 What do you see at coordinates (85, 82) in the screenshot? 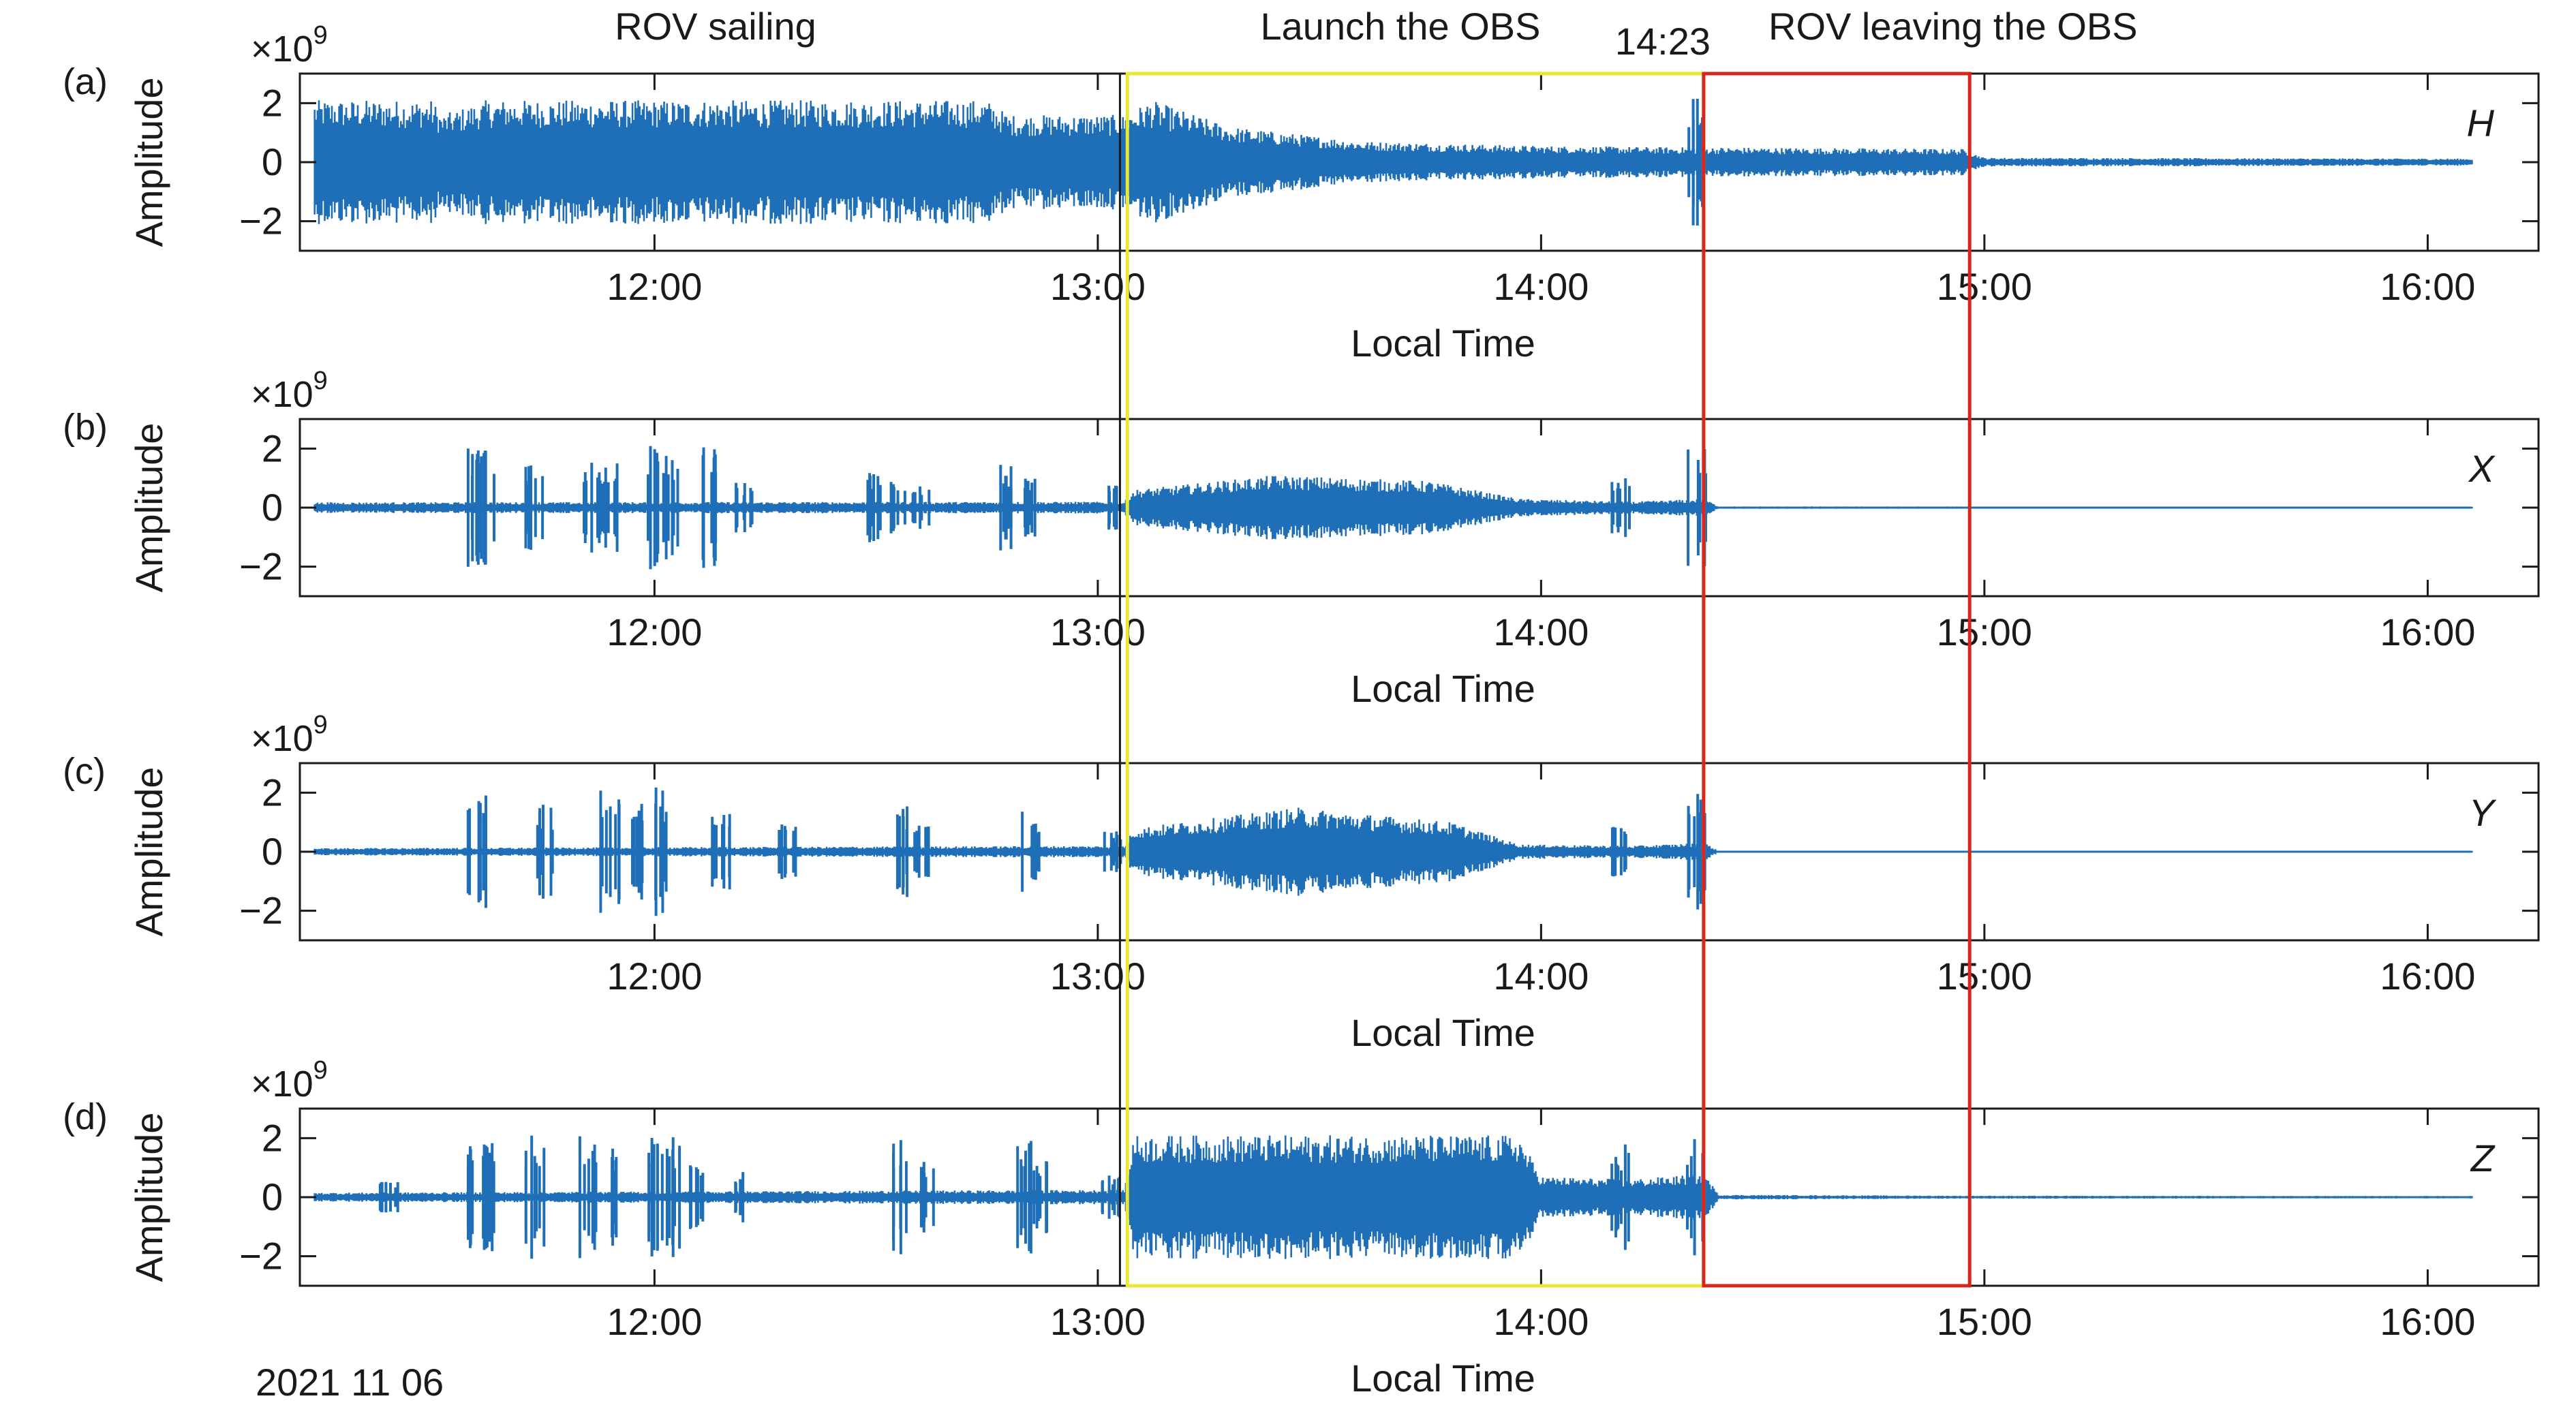
I see `panel-letter: (a)` at bounding box center [85, 82].